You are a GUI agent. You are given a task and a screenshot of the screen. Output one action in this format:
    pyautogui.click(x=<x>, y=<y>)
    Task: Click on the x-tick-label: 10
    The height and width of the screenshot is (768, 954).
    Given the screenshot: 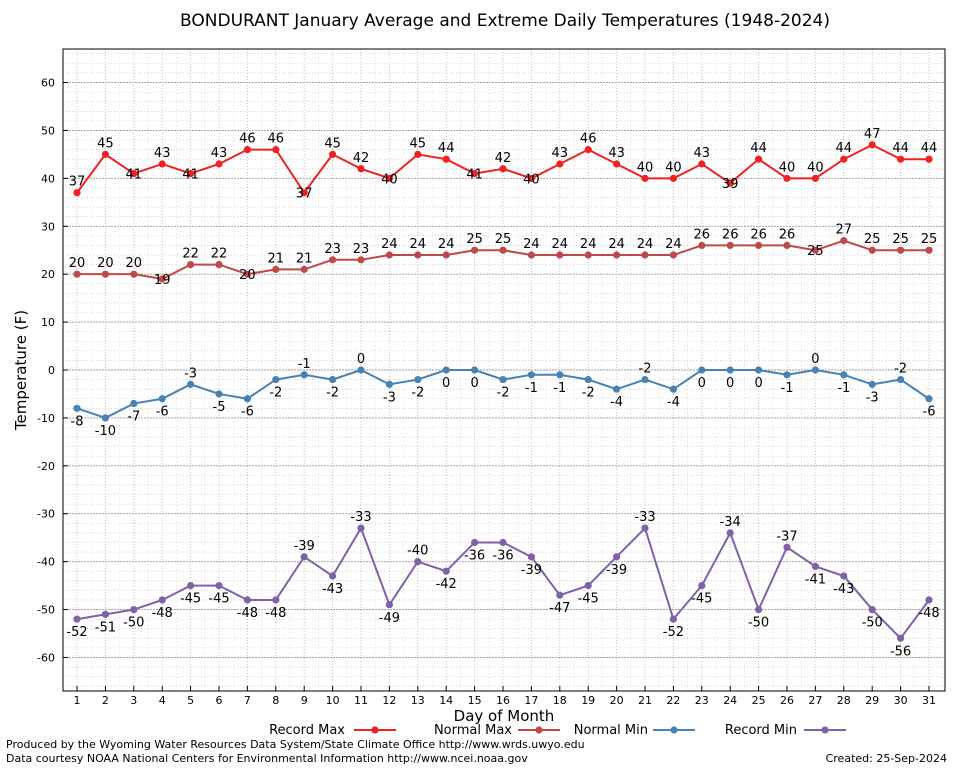 What is the action you would take?
    pyautogui.click(x=333, y=700)
    